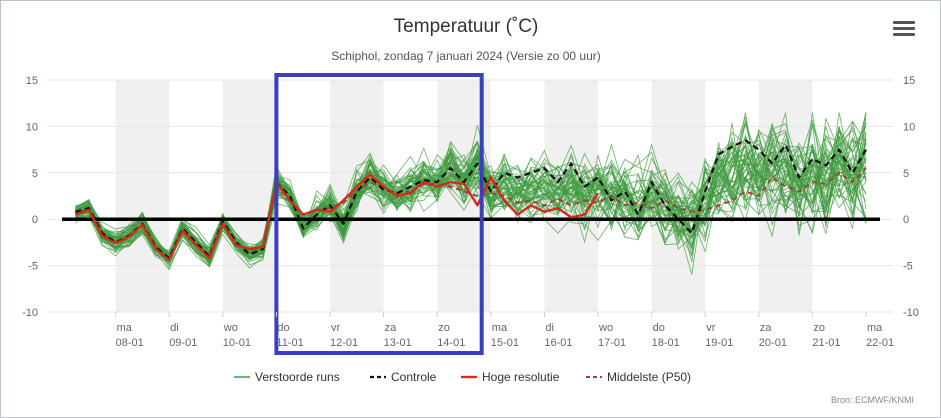 The image size is (941, 418). Describe the element at coordinates (521, 377) in the screenshot. I see `legend-item-label: Hoge resolutie` at that location.